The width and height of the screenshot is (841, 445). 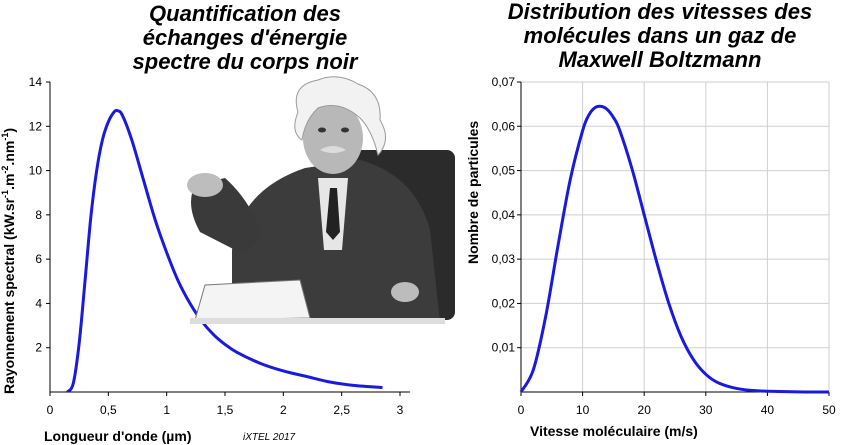 What do you see at coordinates (504, 82) in the screenshot?
I see `y-tick-label: 0,07` at bounding box center [504, 82].